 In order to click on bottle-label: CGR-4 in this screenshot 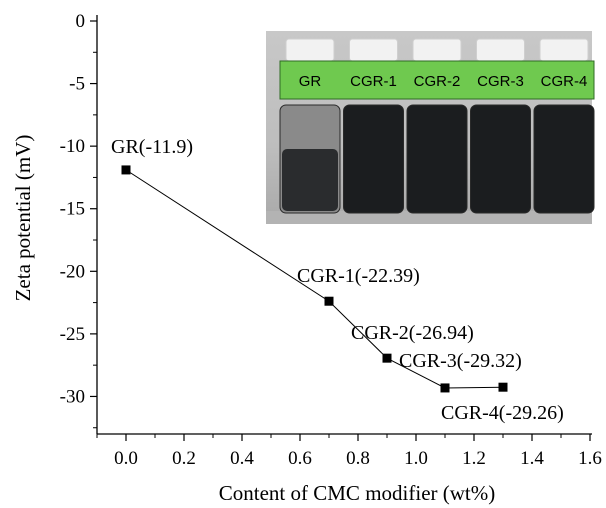, I will do `click(564, 81)`.